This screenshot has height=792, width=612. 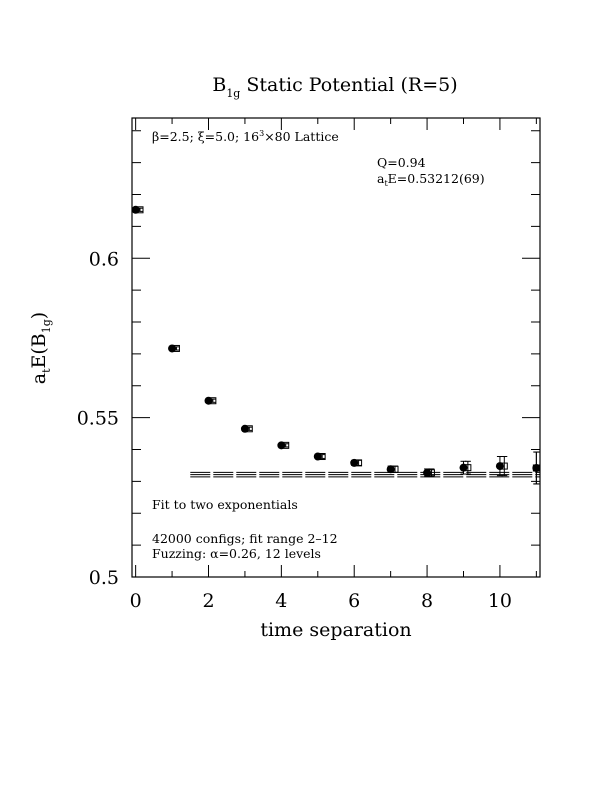 What do you see at coordinates (104, 259) in the screenshot?
I see `y-tick-label: 0.6` at bounding box center [104, 259].